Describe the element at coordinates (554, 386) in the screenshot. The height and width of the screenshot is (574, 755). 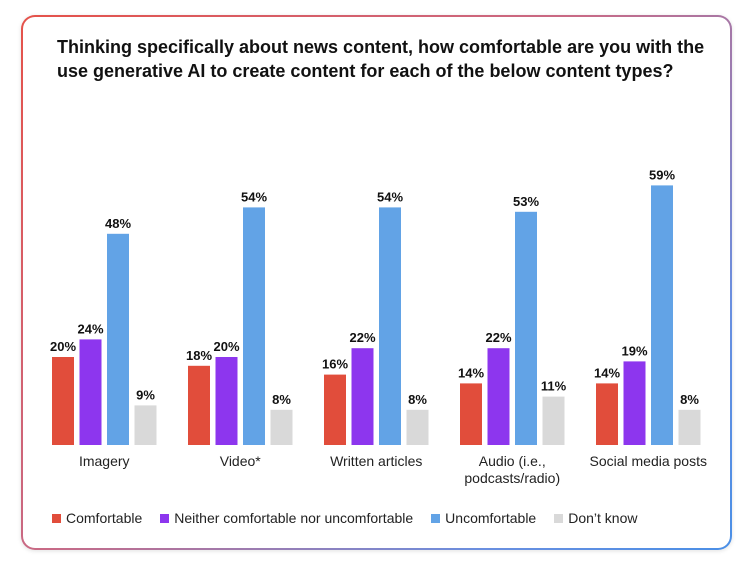
I see `data-label-audio-i-e-podcasts-radio-don-t-know: 11%` at that location.